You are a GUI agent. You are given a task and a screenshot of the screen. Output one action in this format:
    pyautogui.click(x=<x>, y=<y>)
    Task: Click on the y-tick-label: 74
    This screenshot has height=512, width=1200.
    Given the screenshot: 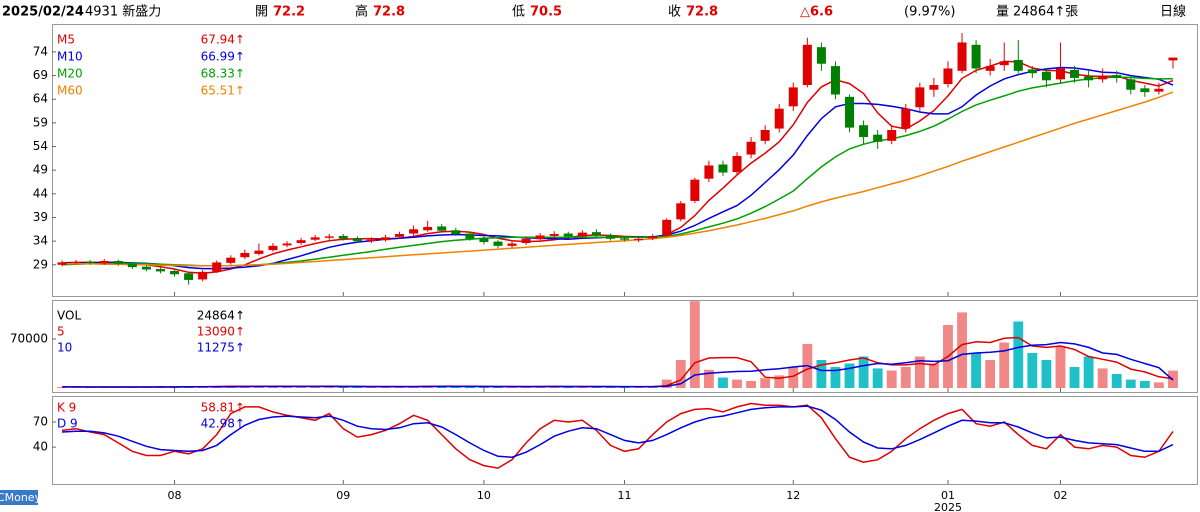 What is the action you would take?
    pyautogui.click(x=40, y=51)
    